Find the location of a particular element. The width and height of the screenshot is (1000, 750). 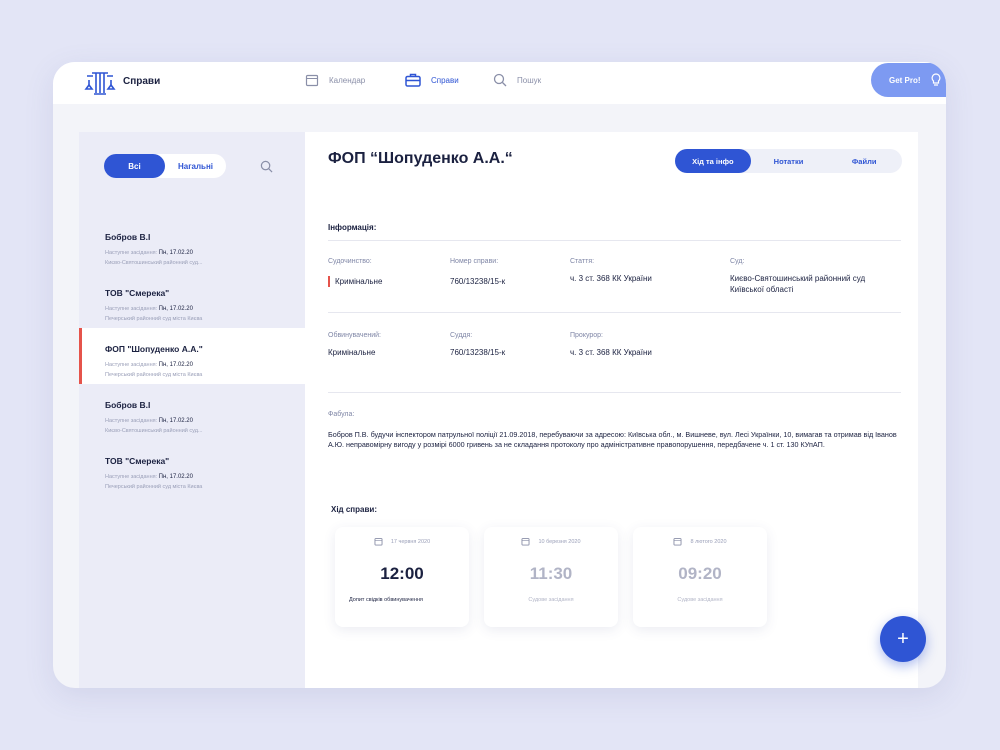

field-label: Суддя: is located at coordinates (461, 335).